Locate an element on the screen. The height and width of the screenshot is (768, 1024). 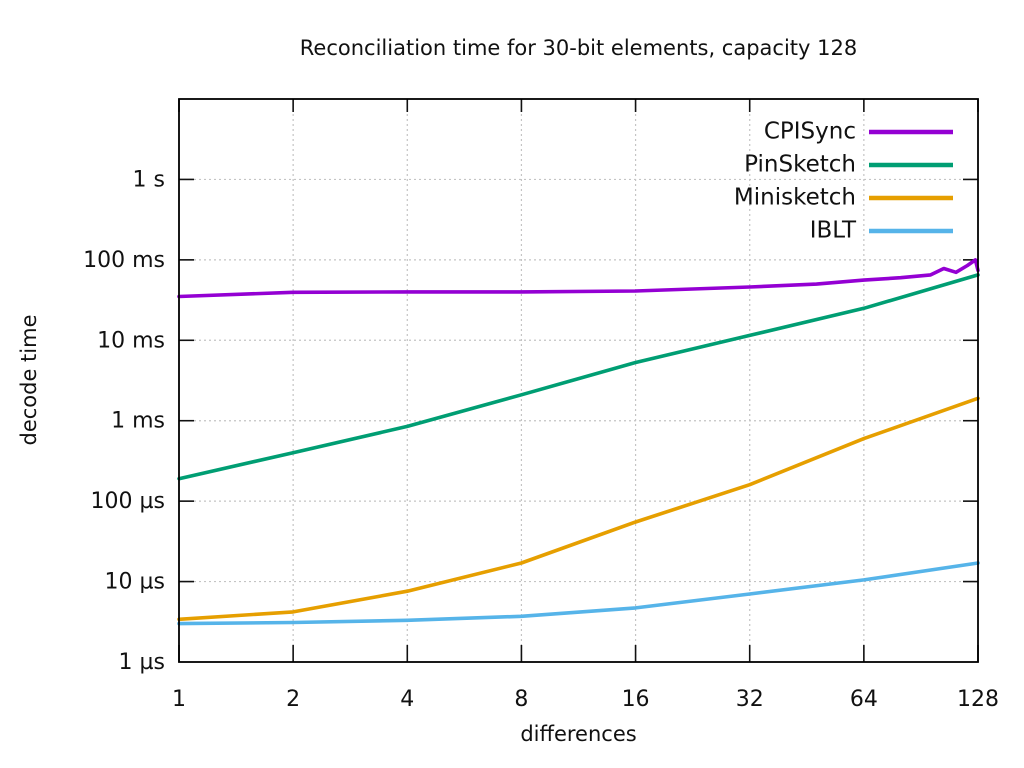
y-tick-label: 1 s is located at coordinates (149, 179).